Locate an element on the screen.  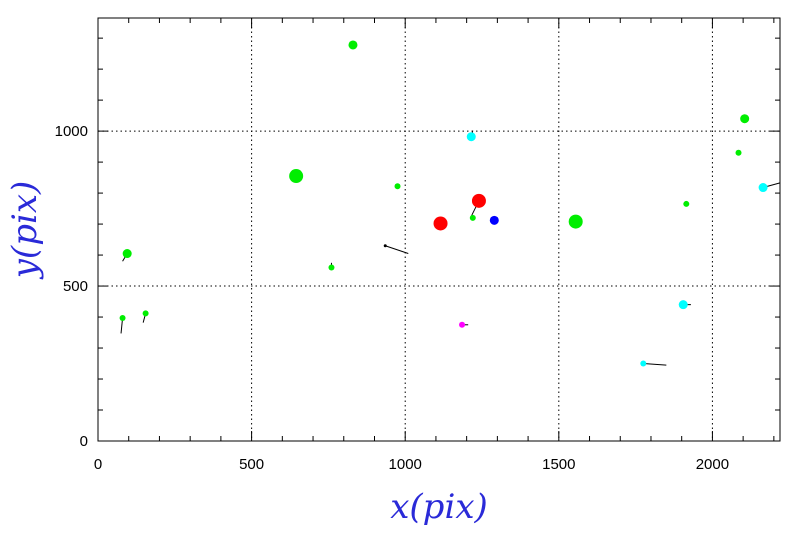
x-tick-label: 1000 is located at coordinates (405, 464).